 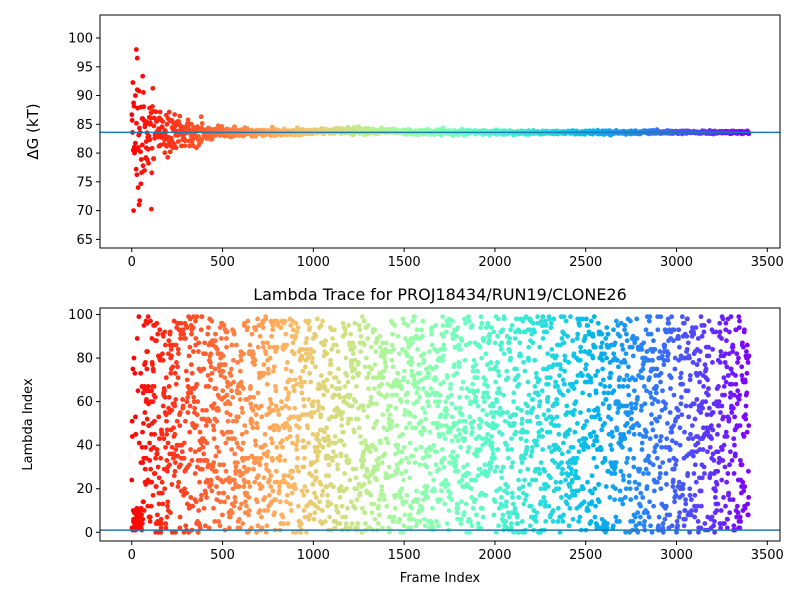 I want to click on y-tick-label: 75, so click(x=84, y=182).